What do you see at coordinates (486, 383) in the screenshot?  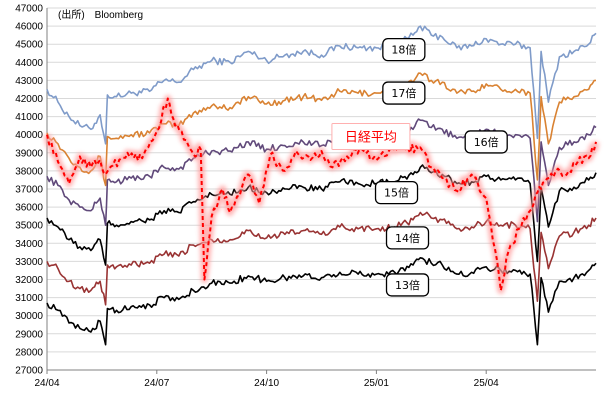 I see `x-tick-label: 25/04` at bounding box center [486, 383].